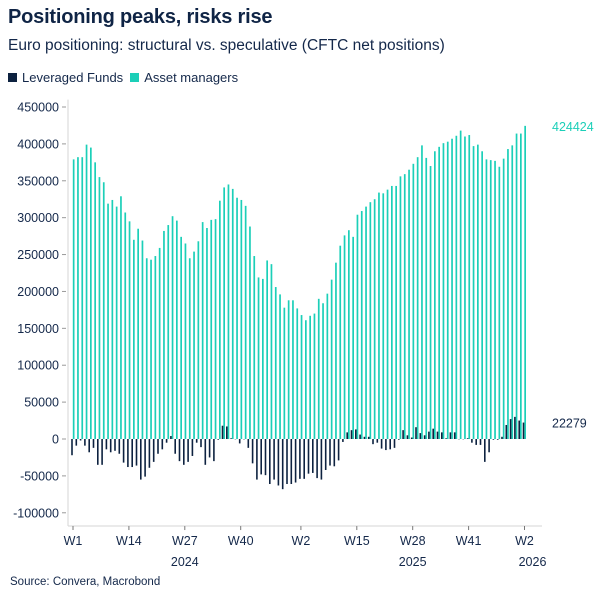 This screenshot has height=604, width=604. What do you see at coordinates (140, 17) in the screenshot?
I see `chart-title: Positioning peaks, risks rise` at bounding box center [140, 17].